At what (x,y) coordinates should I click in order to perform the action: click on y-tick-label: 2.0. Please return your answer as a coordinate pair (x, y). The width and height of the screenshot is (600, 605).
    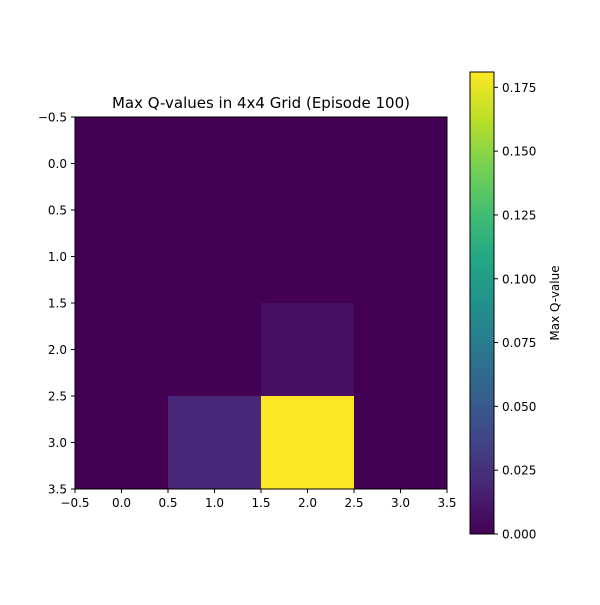
    Looking at the image, I should click on (57, 350).